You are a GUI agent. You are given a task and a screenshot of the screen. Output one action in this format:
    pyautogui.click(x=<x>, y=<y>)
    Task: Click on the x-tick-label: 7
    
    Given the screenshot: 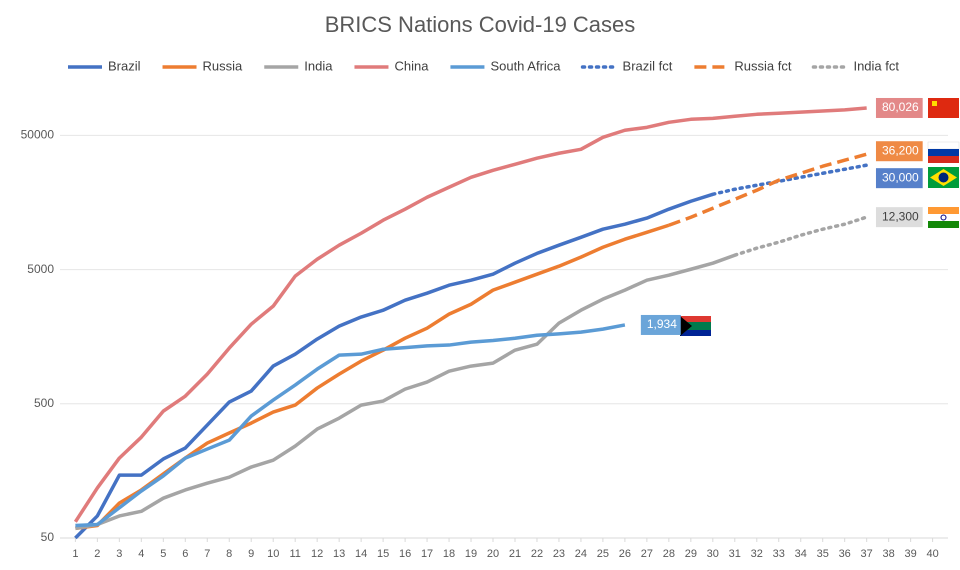 What is the action you would take?
    pyautogui.click(x=207, y=554)
    